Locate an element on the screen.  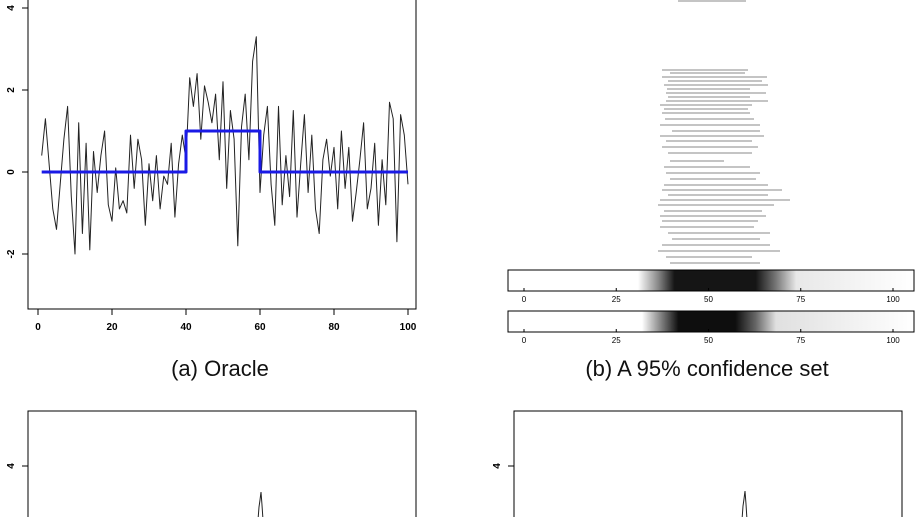
panel-d-plot-frame is located at coordinates (708, 463).